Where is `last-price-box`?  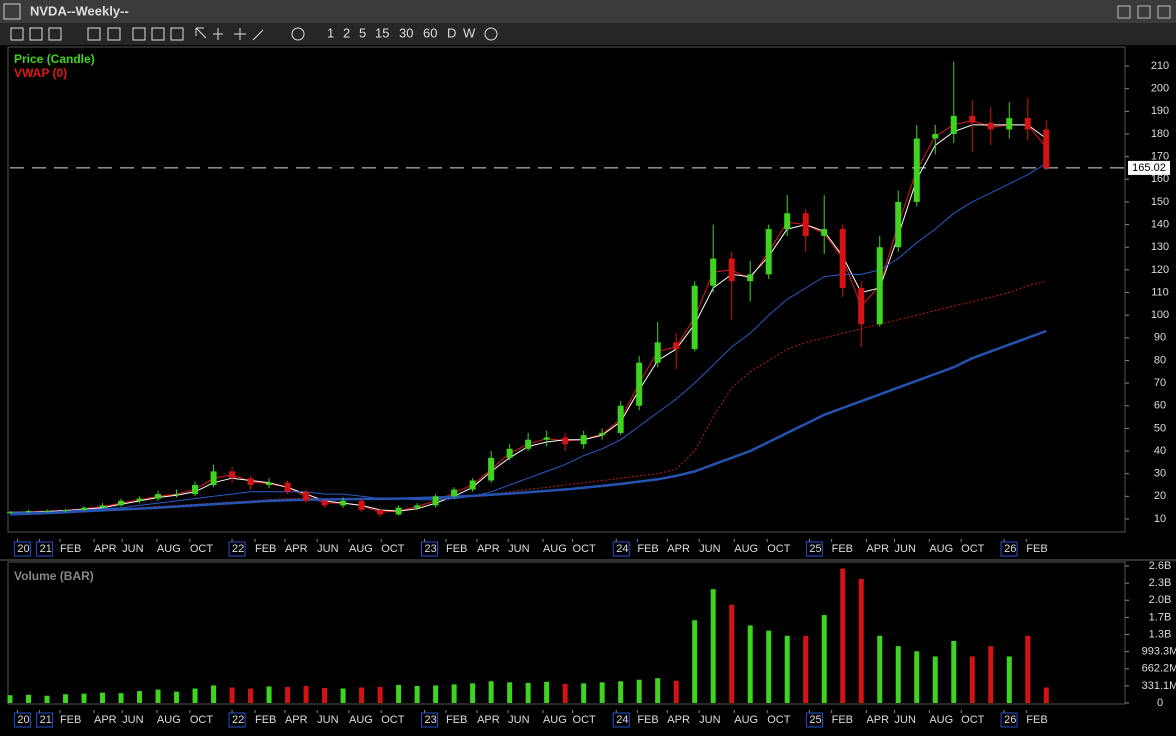
last-price-box is located at coordinates (1149, 167).